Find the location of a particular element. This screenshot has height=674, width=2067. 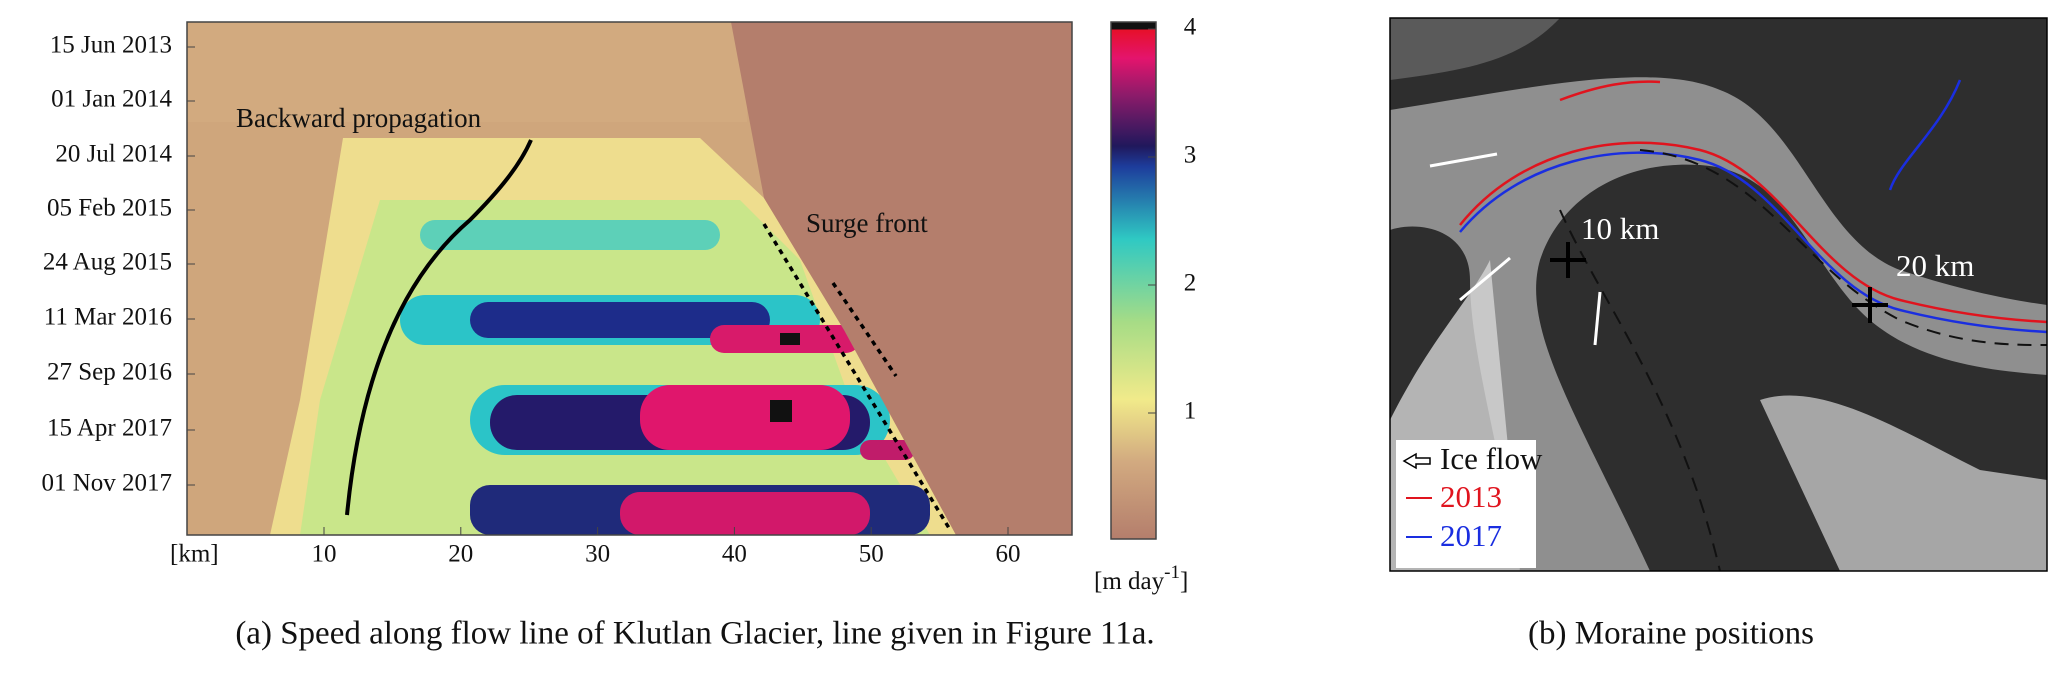

legend-entry: 2017 is located at coordinates (1471, 535).